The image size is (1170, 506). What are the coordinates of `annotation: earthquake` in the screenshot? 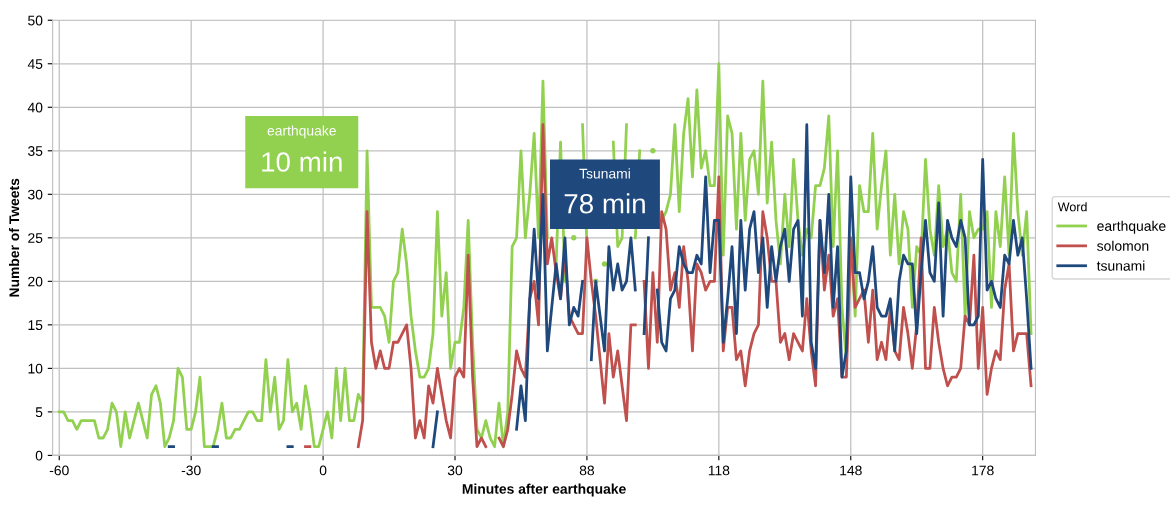 It's located at (301, 132).